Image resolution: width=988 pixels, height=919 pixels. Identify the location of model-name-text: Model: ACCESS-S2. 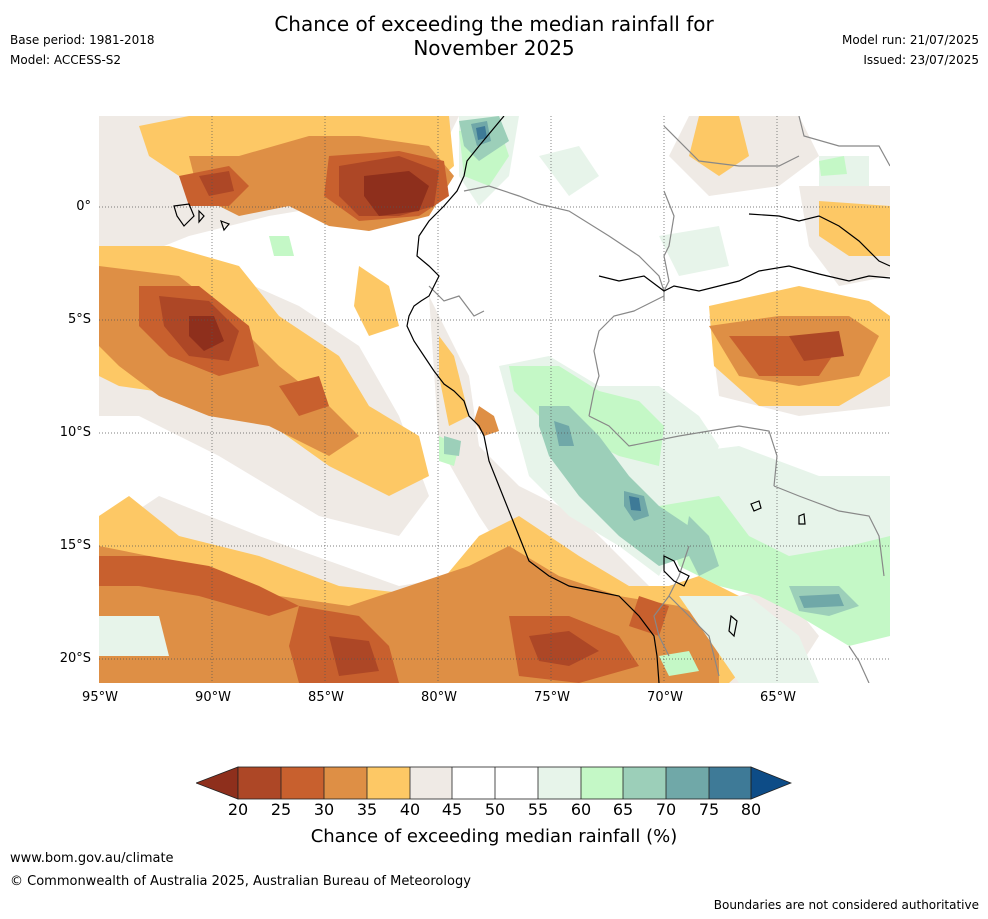
(66, 60).